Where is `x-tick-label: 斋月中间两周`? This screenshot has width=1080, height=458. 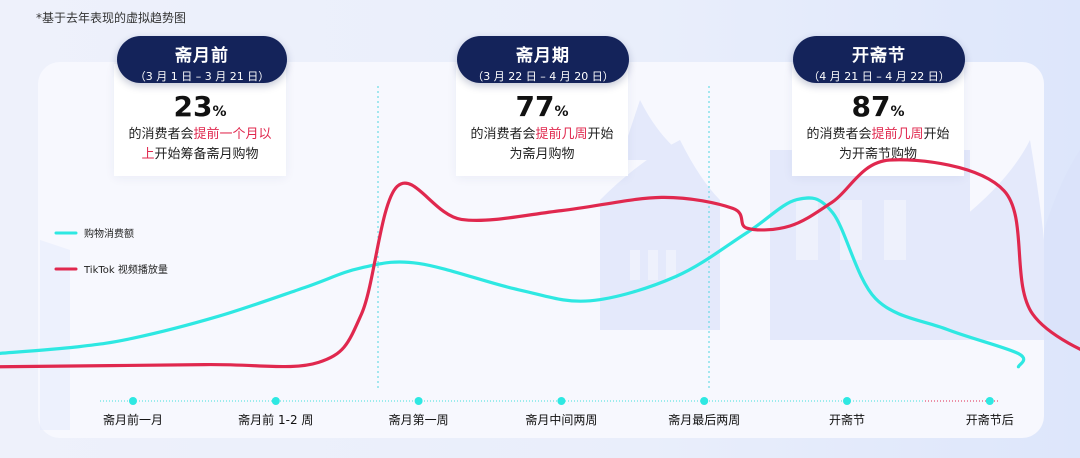
x-tick-label: 斋月中间两周 is located at coordinates (561, 419).